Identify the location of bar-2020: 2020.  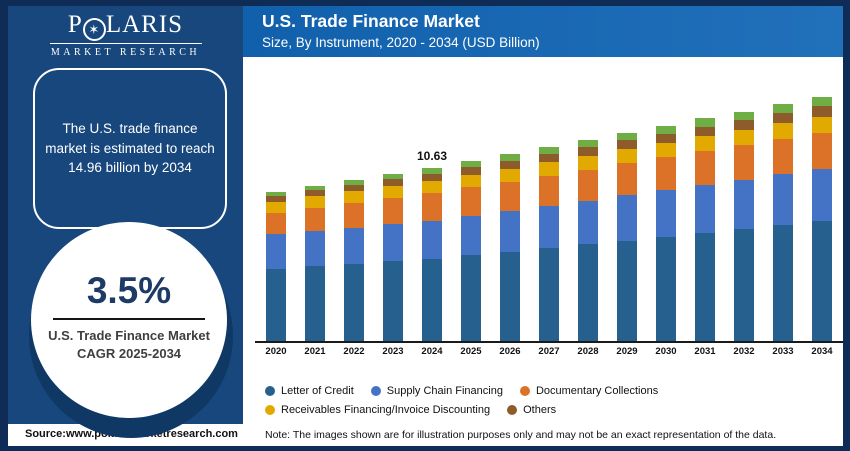
(276, 274).